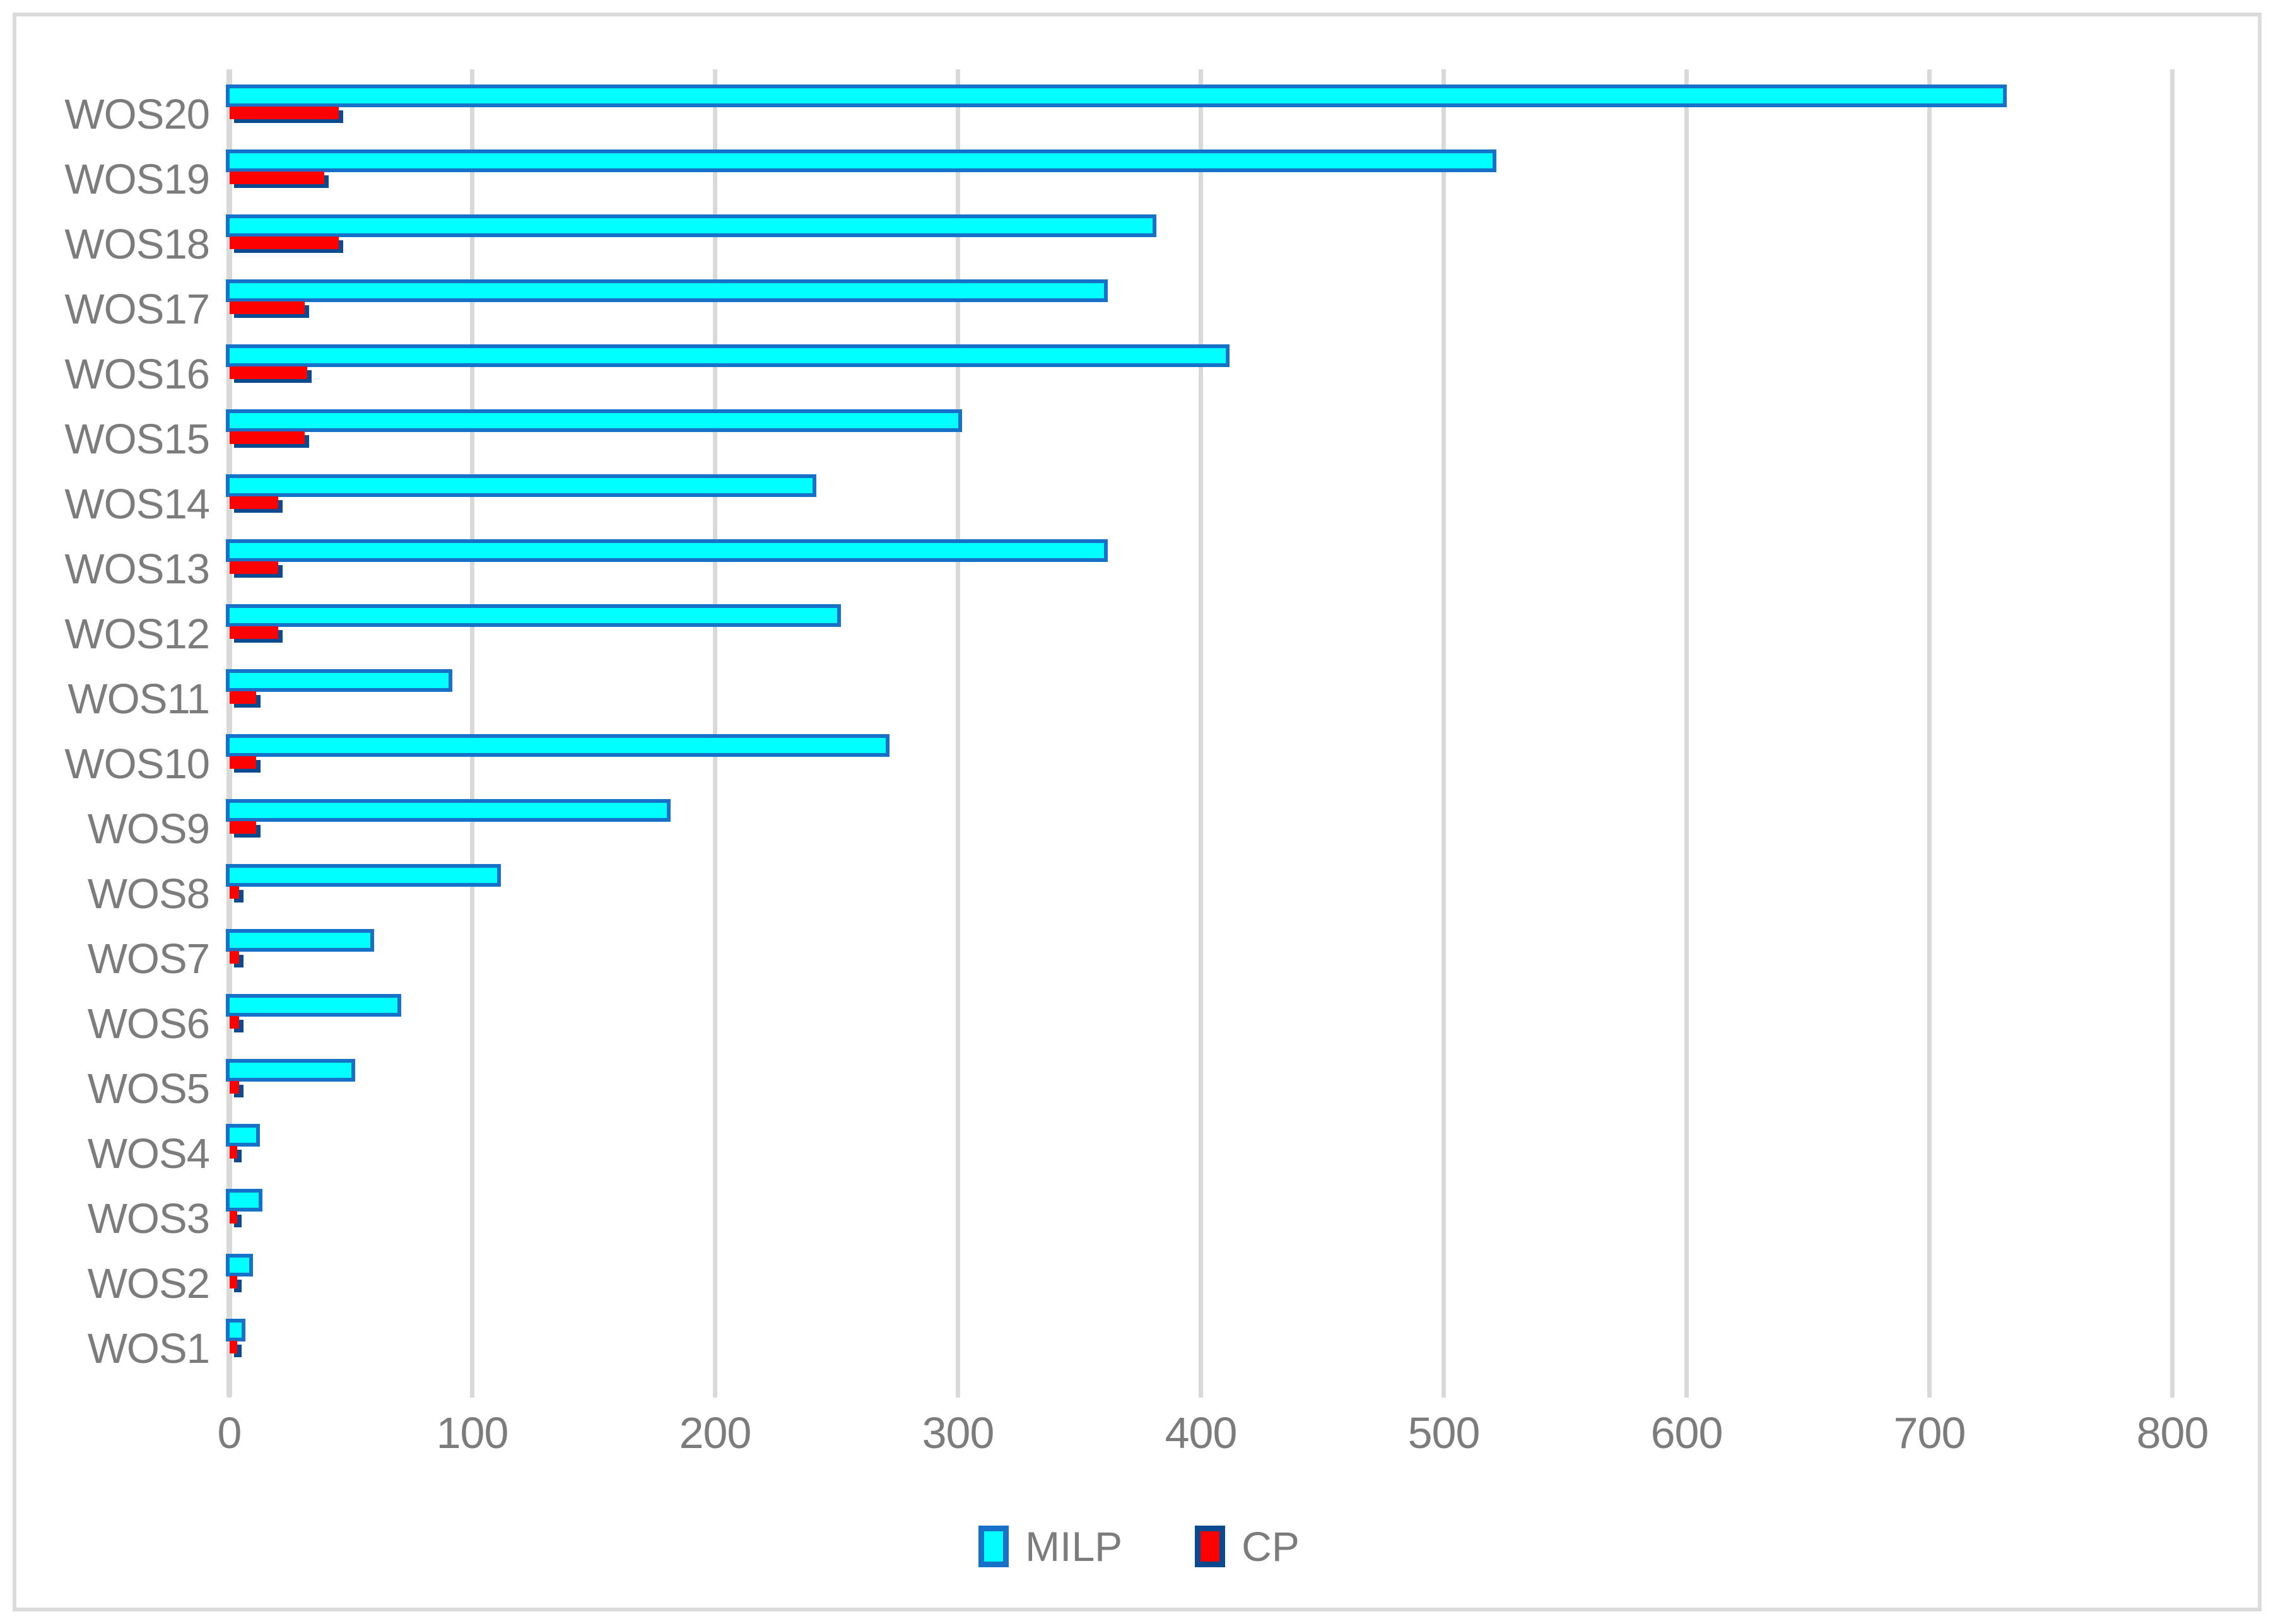  Describe the element at coordinates (521, 486) in the screenshot. I see `bar-milp-wos14` at that location.